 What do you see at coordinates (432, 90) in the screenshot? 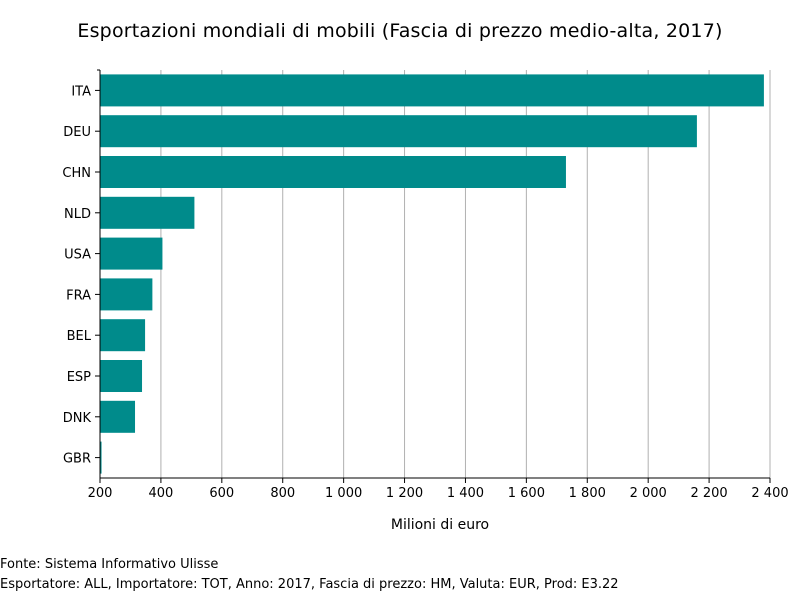
I see `bar-ita` at bounding box center [432, 90].